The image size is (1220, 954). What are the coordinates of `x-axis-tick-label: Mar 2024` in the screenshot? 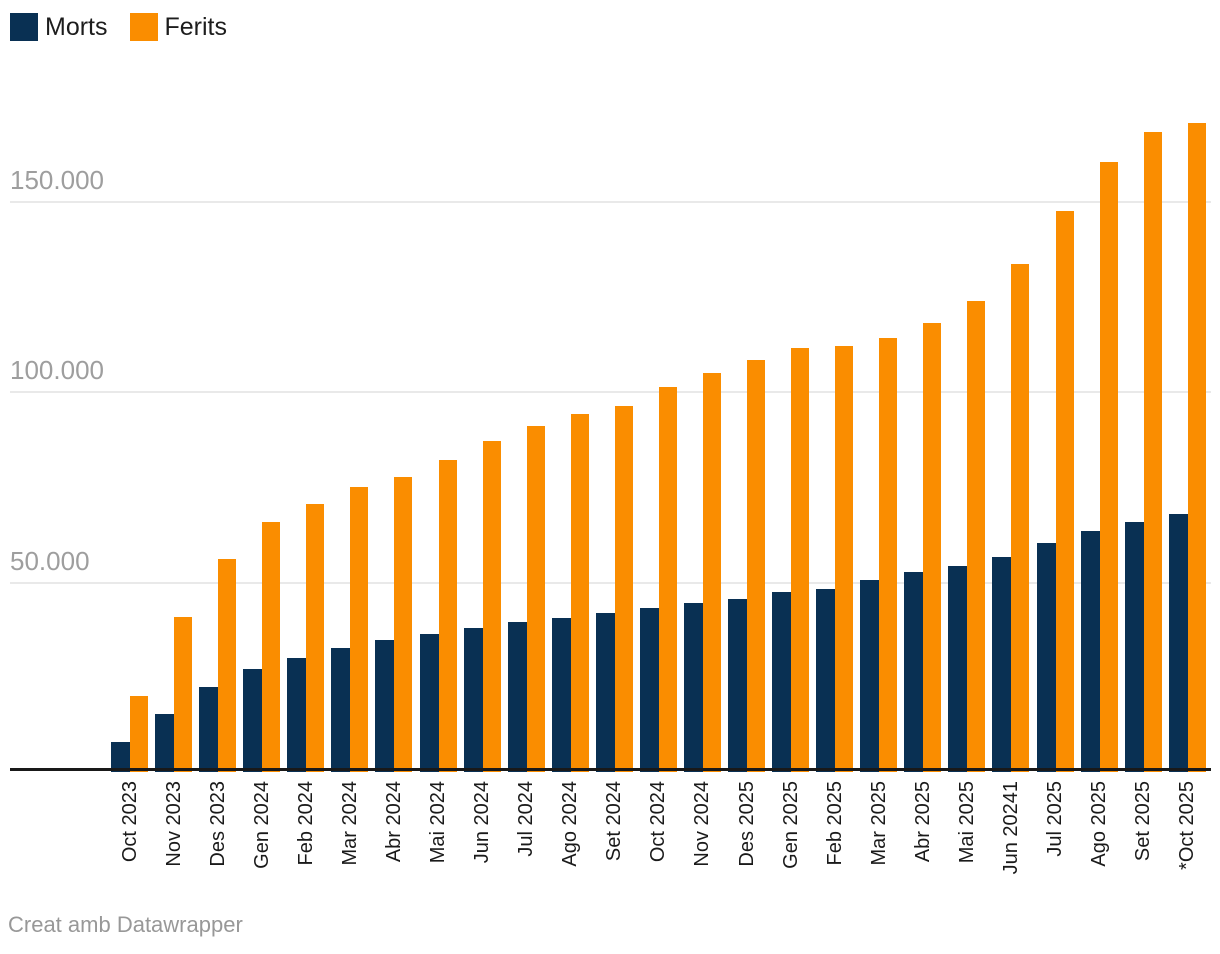 It's located at (349, 823).